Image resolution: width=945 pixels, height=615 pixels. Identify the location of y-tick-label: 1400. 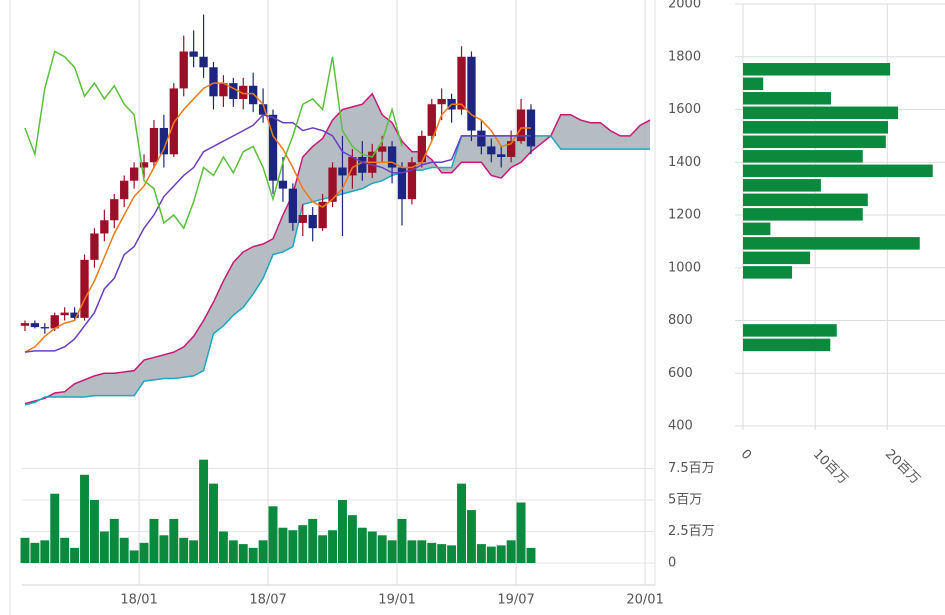
(684, 162).